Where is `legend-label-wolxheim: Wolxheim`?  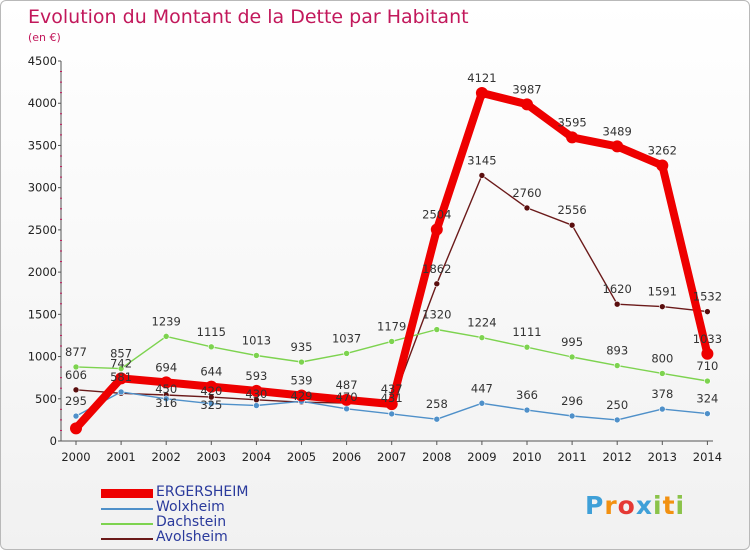
legend-label-wolxheim: Wolxheim is located at coordinates (190, 507).